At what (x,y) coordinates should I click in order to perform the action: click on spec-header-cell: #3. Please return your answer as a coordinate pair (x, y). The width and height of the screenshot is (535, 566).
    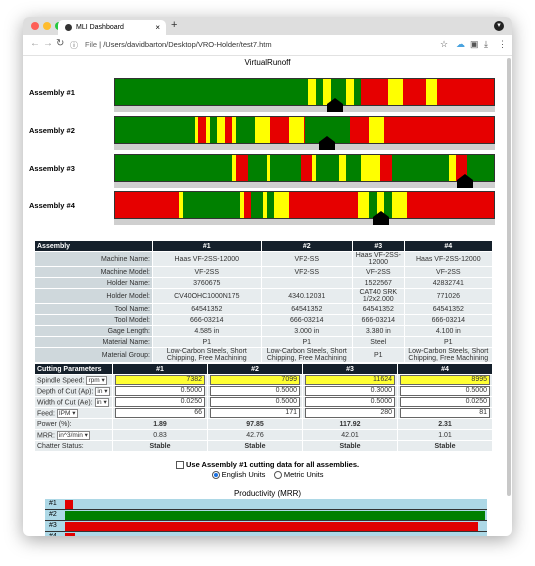
    Looking at the image, I should click on (378, 246).